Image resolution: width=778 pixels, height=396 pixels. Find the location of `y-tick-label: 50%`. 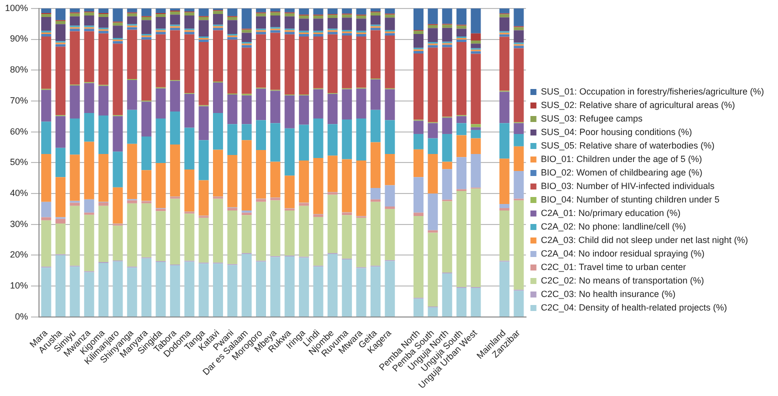

y-tick-label: 50% is located at coordinates (19, 162).